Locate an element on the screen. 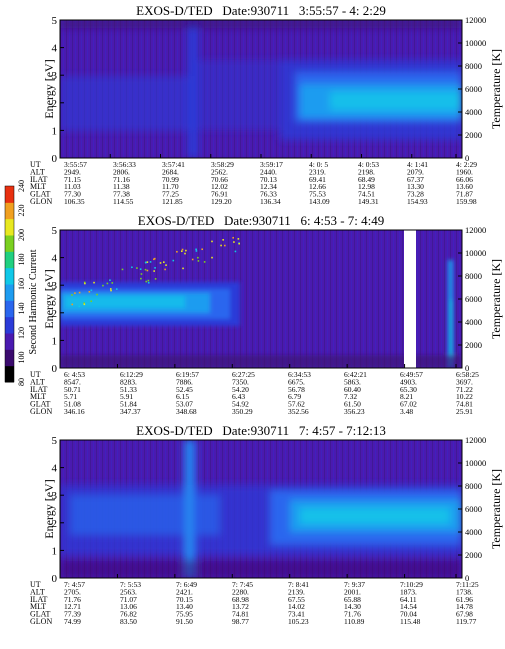 The image size is (505, 649). colorbar-label: Second Harmonic Current is located at coordinates (33, 301).